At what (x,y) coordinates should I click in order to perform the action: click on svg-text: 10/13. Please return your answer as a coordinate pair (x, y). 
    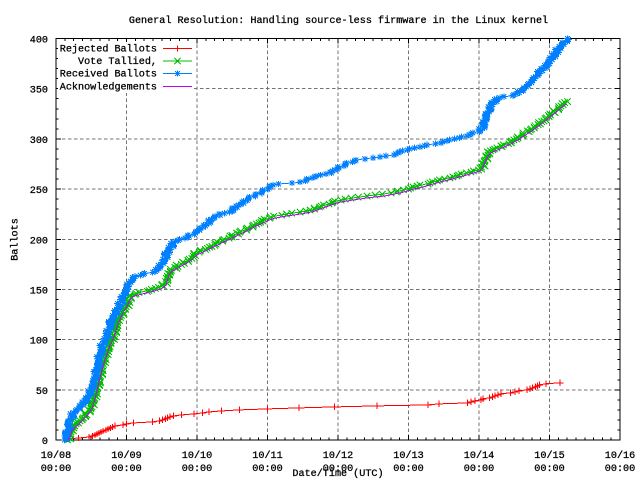
    Looking at the image, I should click on (408, 456).